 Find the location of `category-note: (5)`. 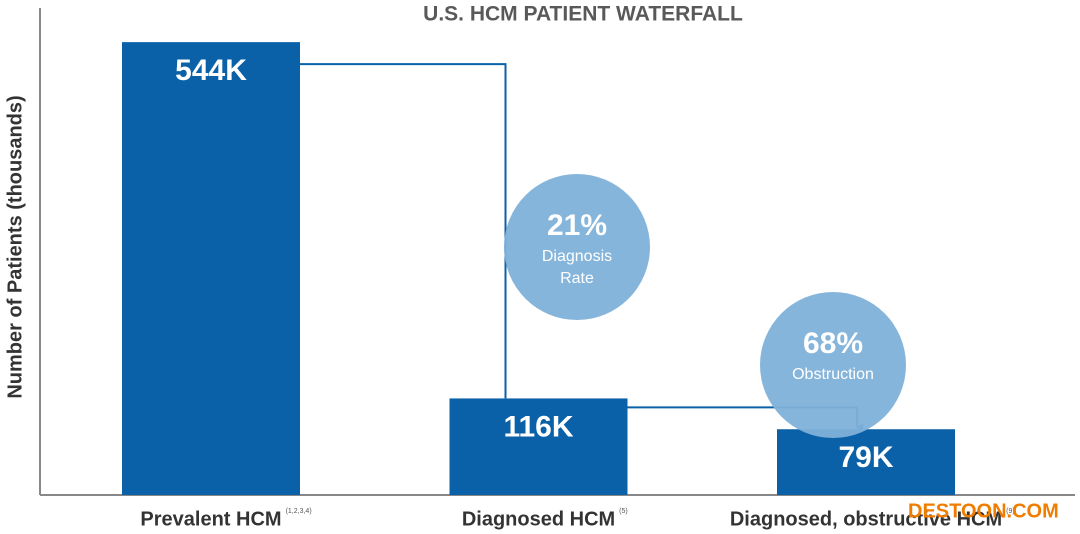

category-note: (5) is located at coordinates (623, 511).